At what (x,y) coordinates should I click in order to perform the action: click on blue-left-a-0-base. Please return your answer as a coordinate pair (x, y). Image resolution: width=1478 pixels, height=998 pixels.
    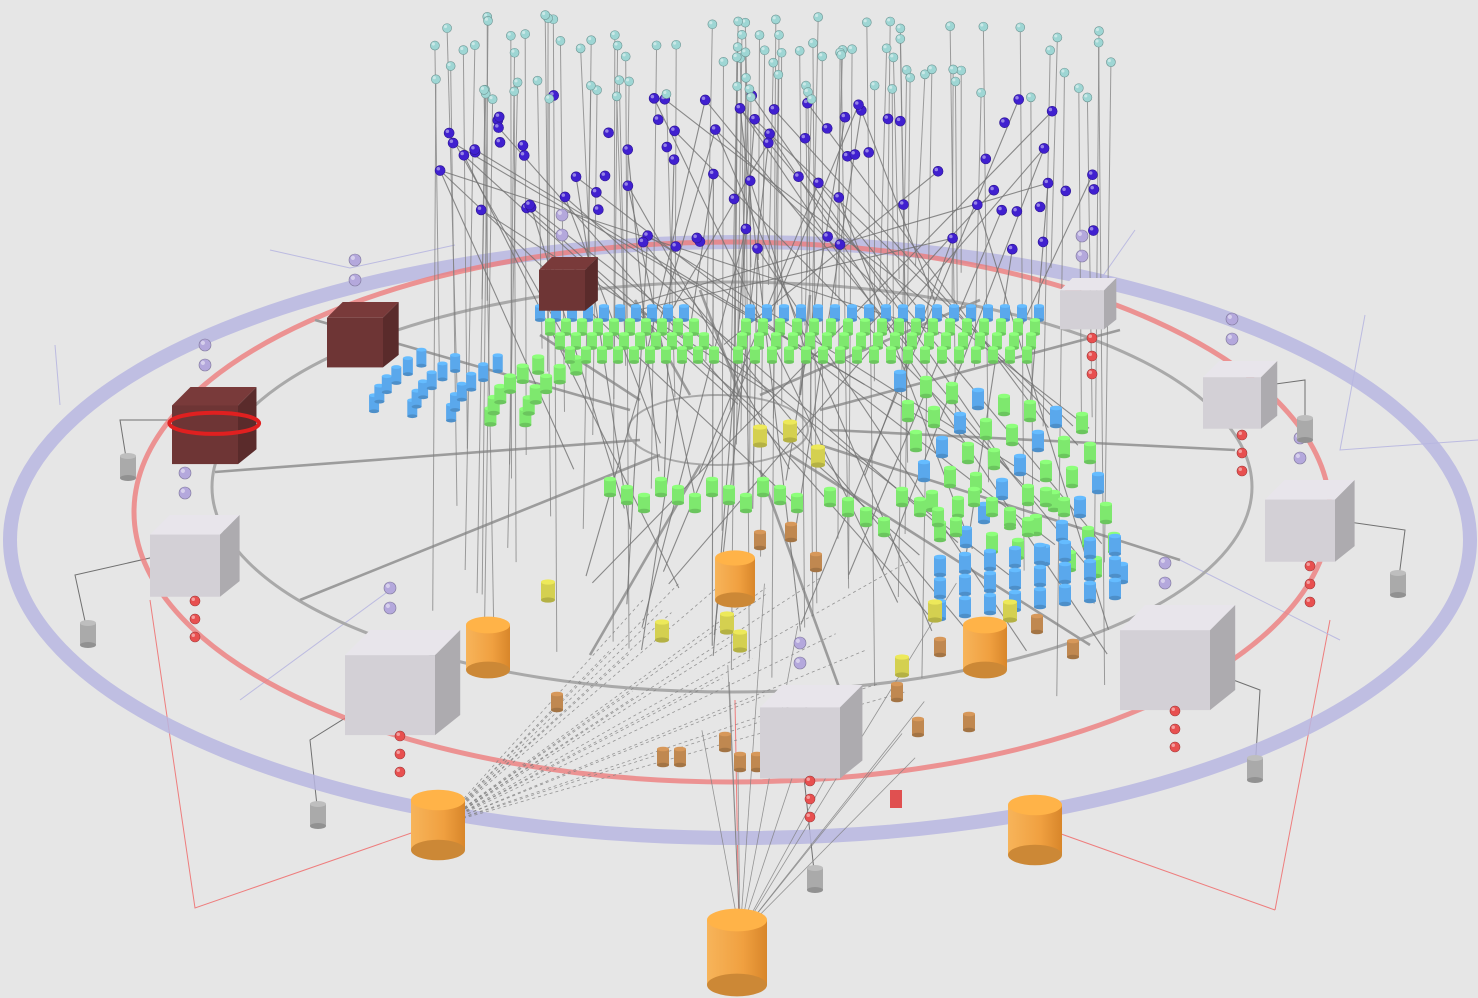
    Looking at the image, I should click on (374, 411).